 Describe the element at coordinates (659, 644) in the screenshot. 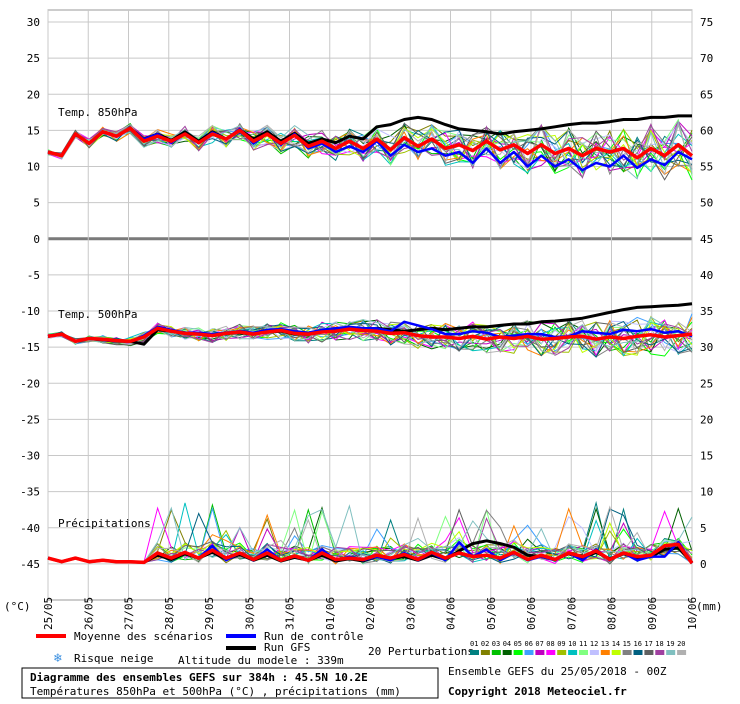

I see `member-number: 18` at that location.